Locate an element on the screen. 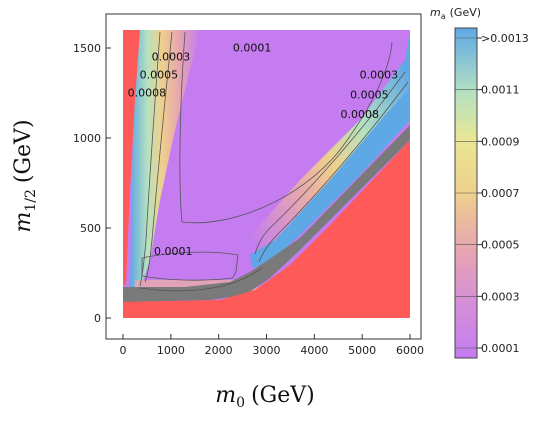  colorbar-tick-label: 0.0003 is located at coordinates (500, 296).